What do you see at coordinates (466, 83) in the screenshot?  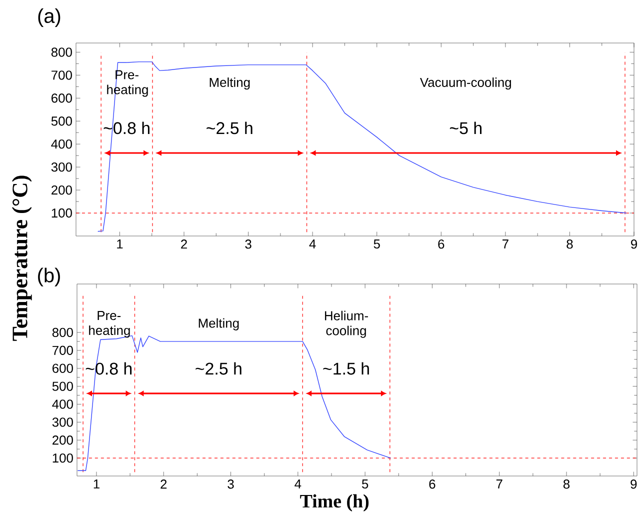 I see `annotation: Vacuum-cooling` at bounding box center [466, 83].